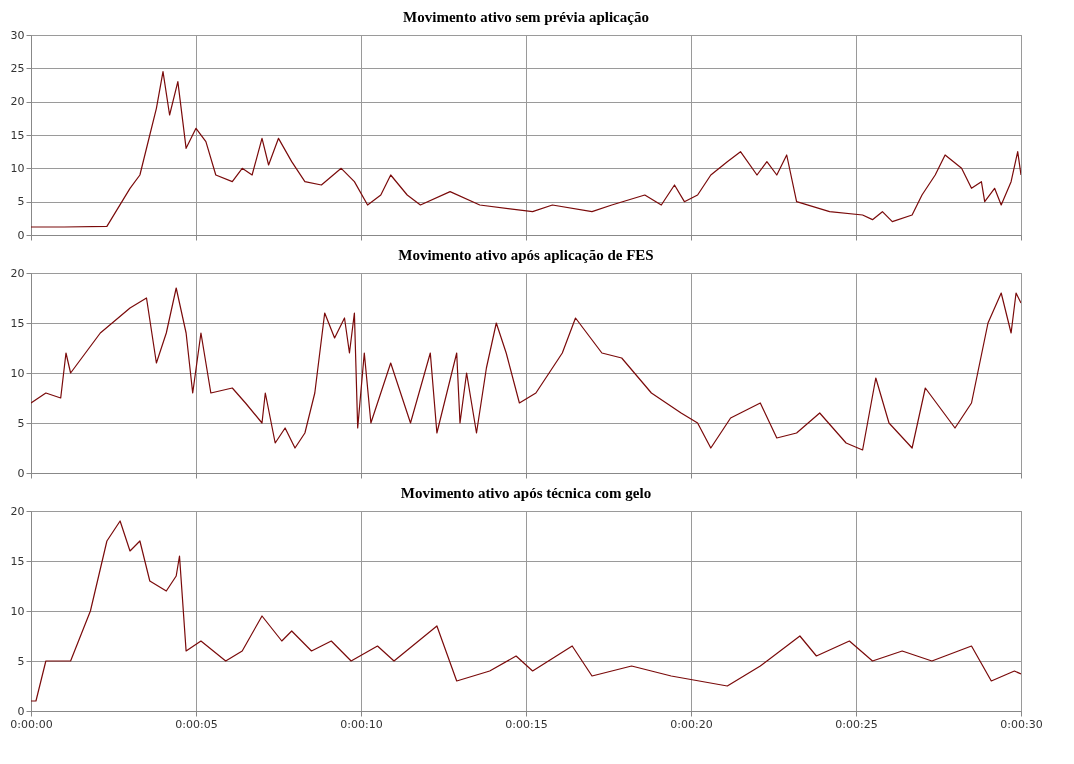 This screenshot has height=764, width=1074. What do you see at coordinates (526, 255) in the screenshot?
I see `chart-title: Movimento ativo após aplicação de FES` at bounding box center [526, 255].